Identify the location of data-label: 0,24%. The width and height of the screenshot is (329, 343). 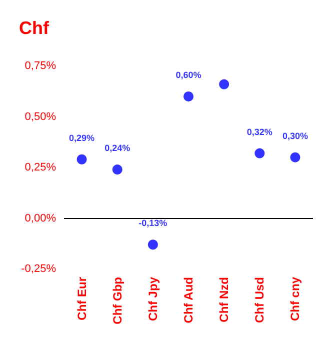
(117, 148).